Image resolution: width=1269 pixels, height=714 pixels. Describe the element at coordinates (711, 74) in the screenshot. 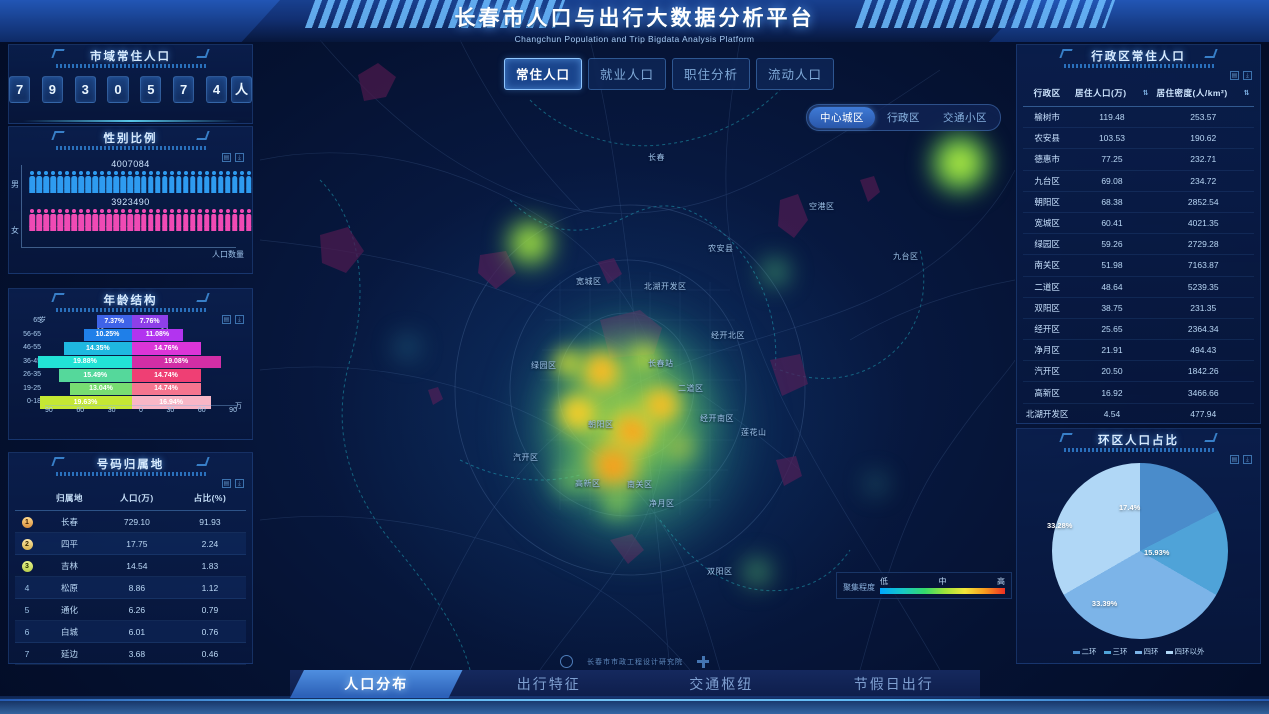

I see `tab-3: 职住分析` at that location.